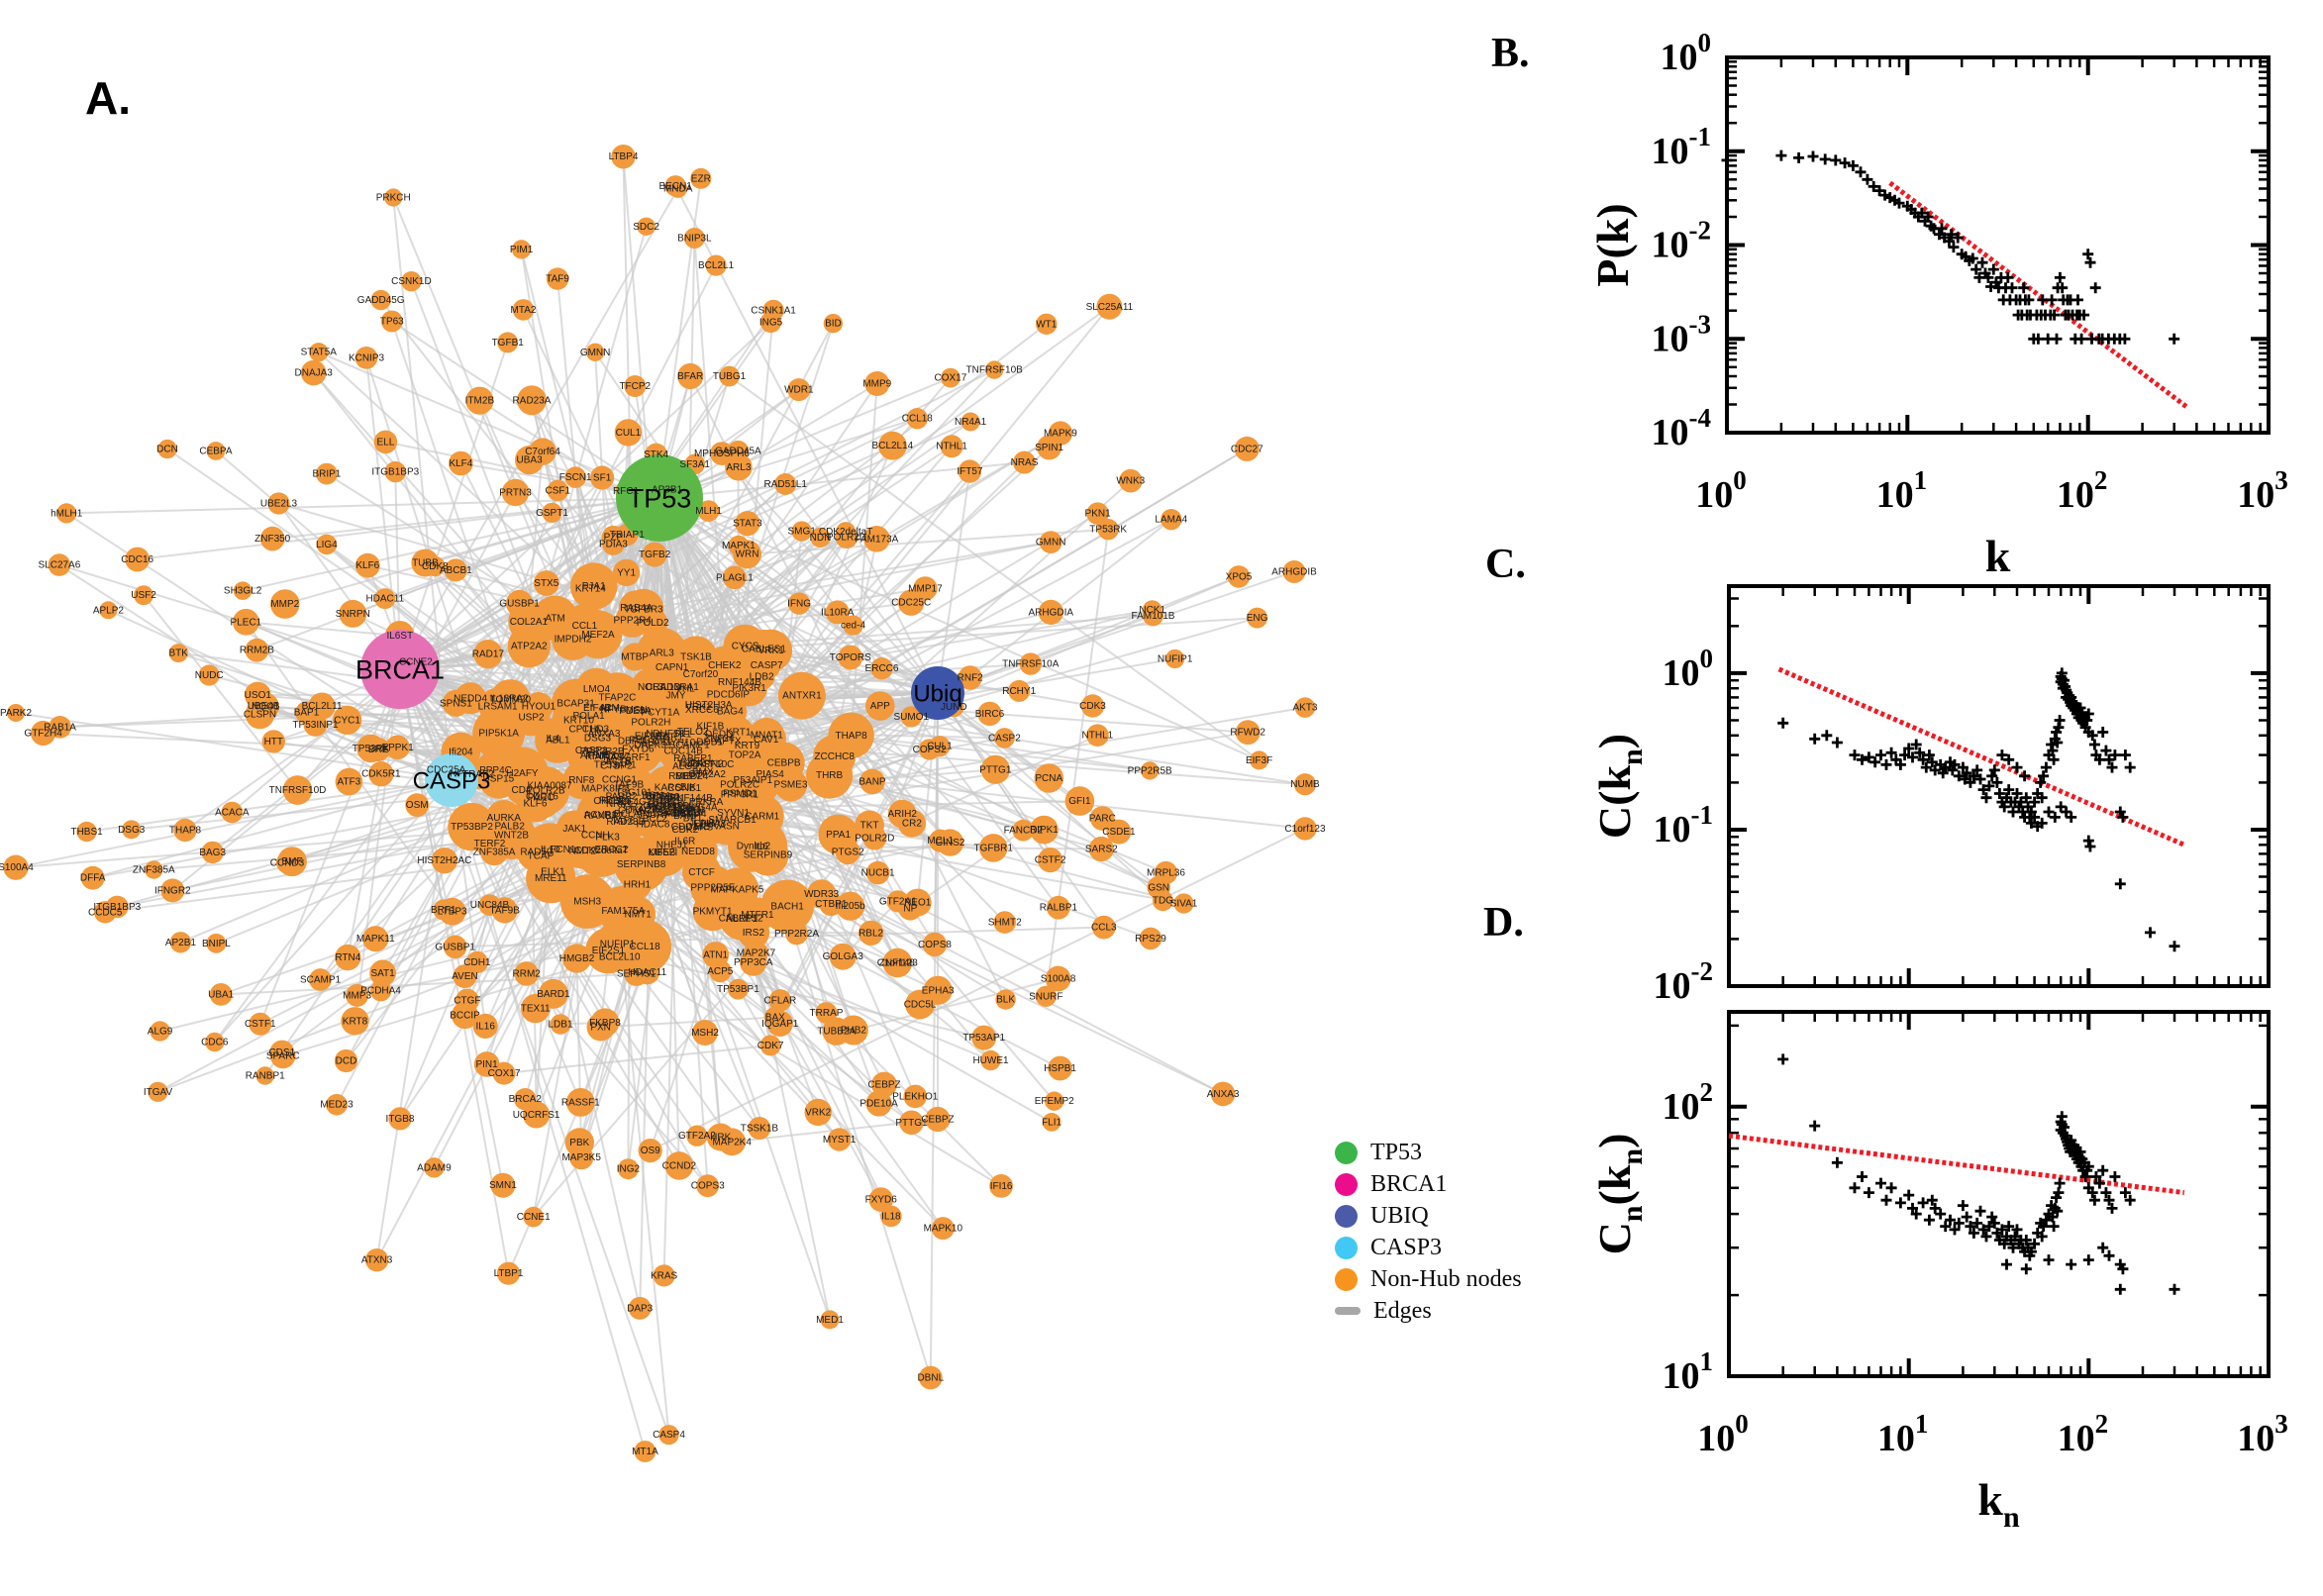 The height and width of the screenshot is (1596, 2323). I want to click on node-label: RBBP8, so click(615, 800).